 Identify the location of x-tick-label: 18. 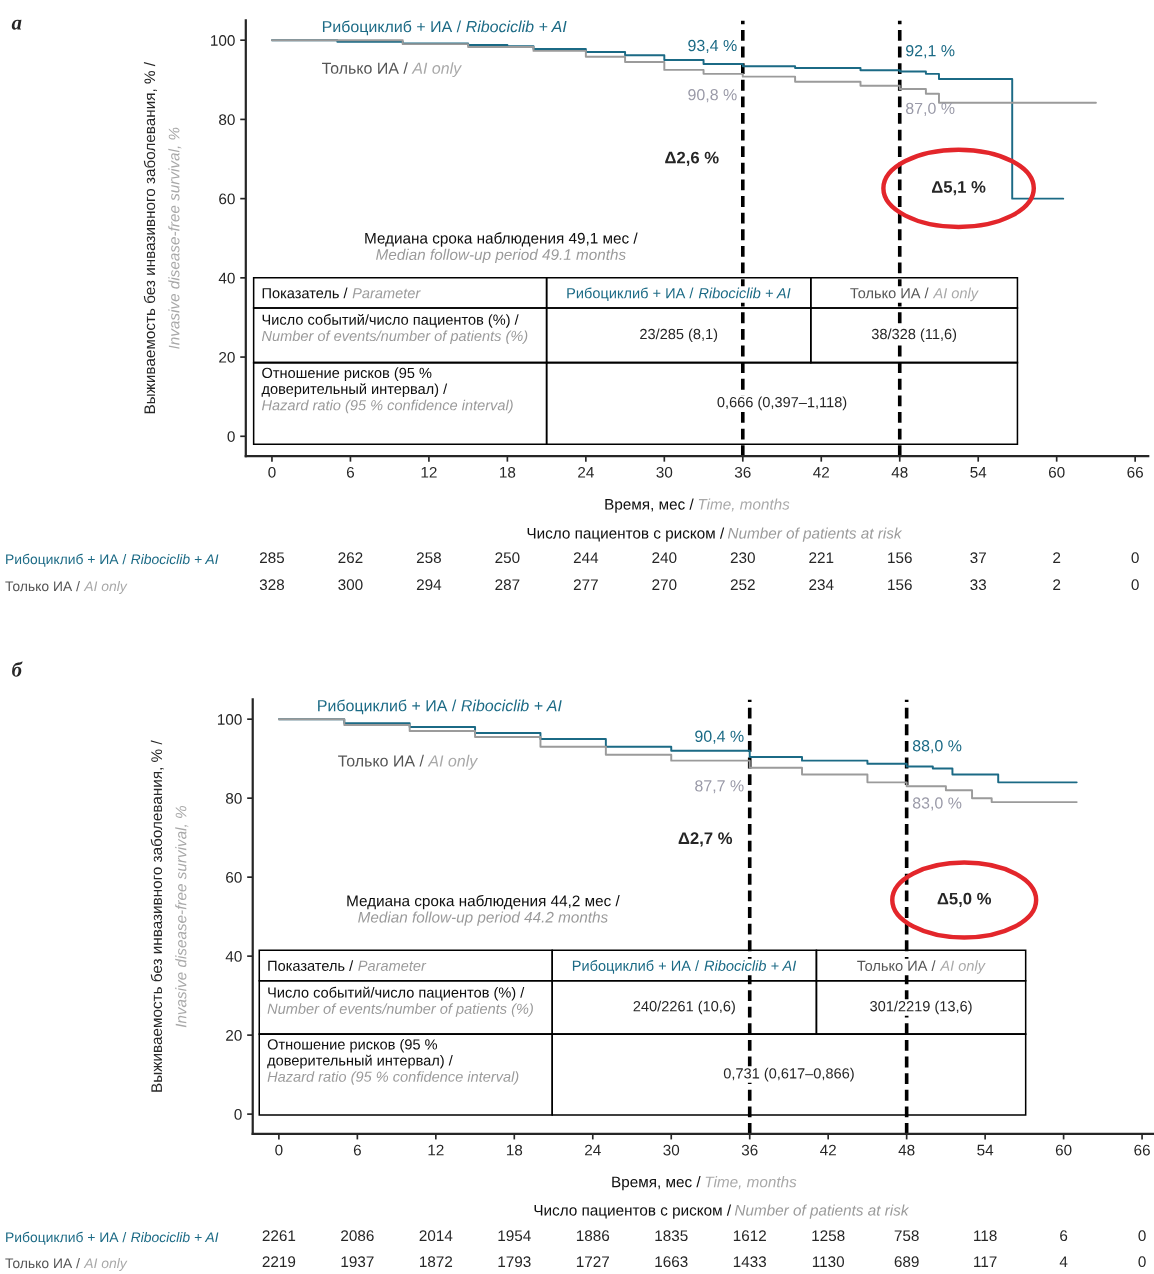
(508, 472).